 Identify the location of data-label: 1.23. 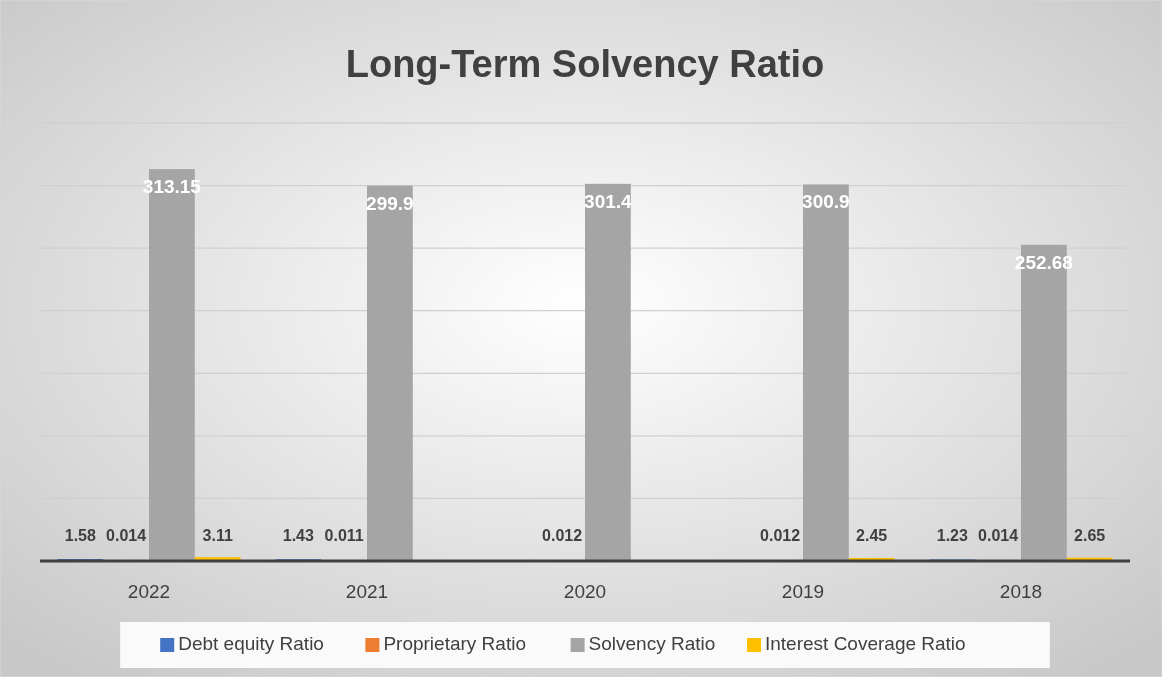
(952, 535).